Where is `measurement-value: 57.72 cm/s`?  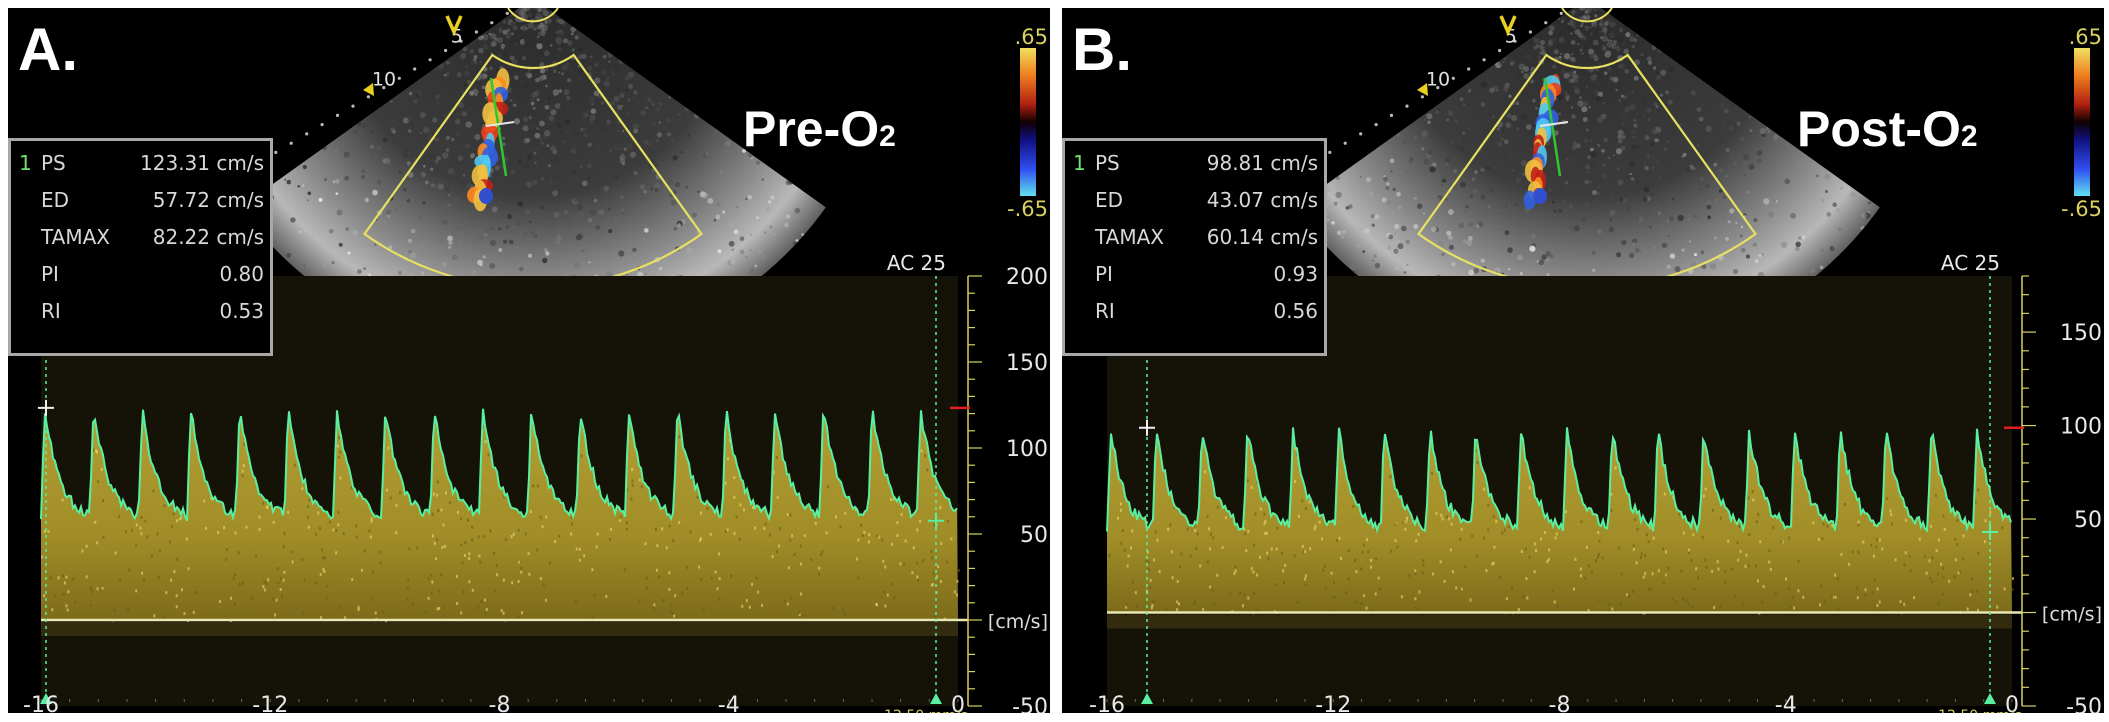 measurement-value: 57.72 cm/s is located at coordinates (208, 200).